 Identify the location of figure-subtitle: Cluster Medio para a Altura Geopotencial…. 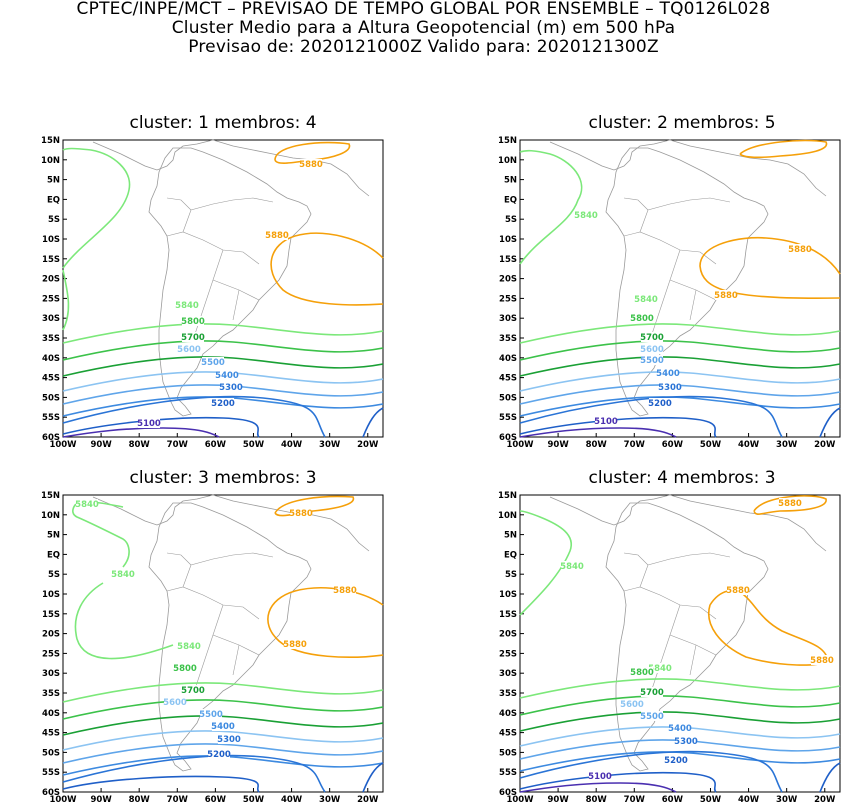
(423, 28).